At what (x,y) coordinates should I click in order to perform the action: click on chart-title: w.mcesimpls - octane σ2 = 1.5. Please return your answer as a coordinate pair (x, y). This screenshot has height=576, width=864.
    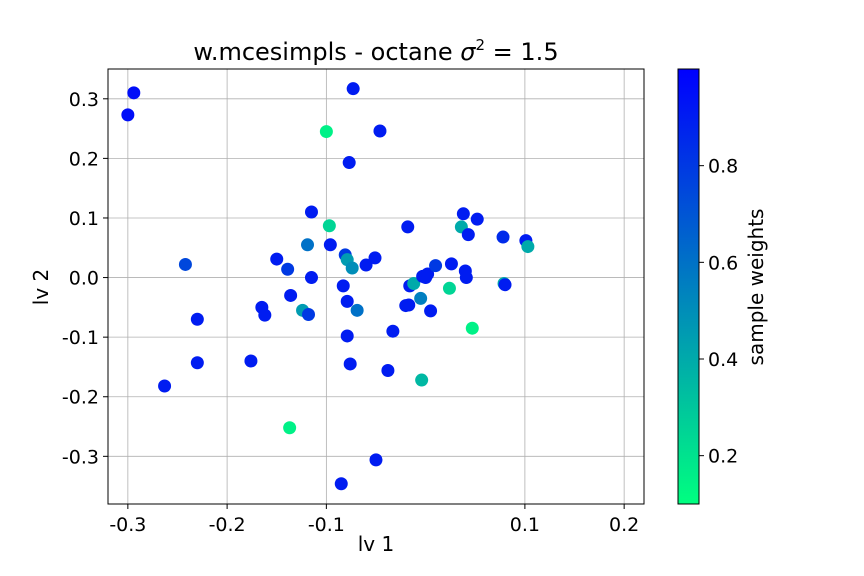
    Looking at the image, I should click on (375, 51).